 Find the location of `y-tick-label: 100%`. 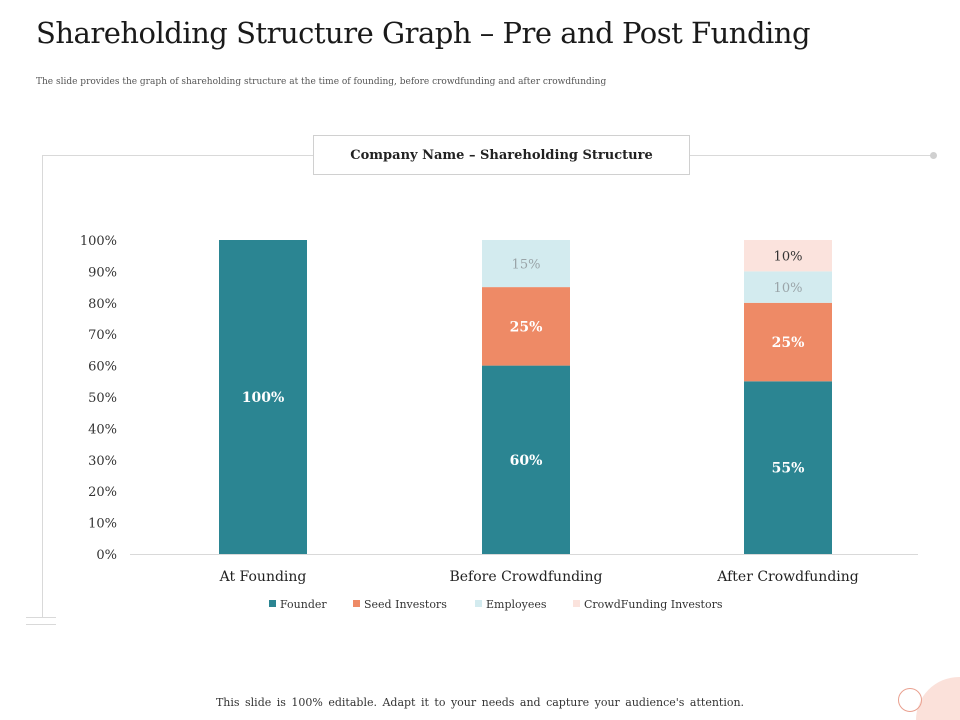

y-tick-label: 100% is located at coordinates (98, 241).